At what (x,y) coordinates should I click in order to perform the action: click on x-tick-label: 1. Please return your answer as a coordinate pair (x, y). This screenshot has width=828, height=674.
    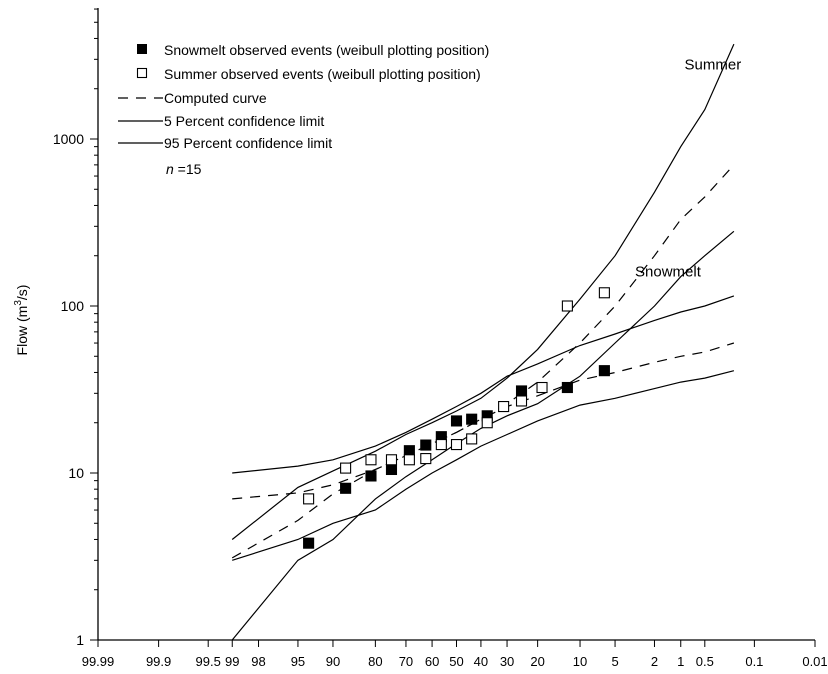
    Looking at the image, I should click on (680, 661).